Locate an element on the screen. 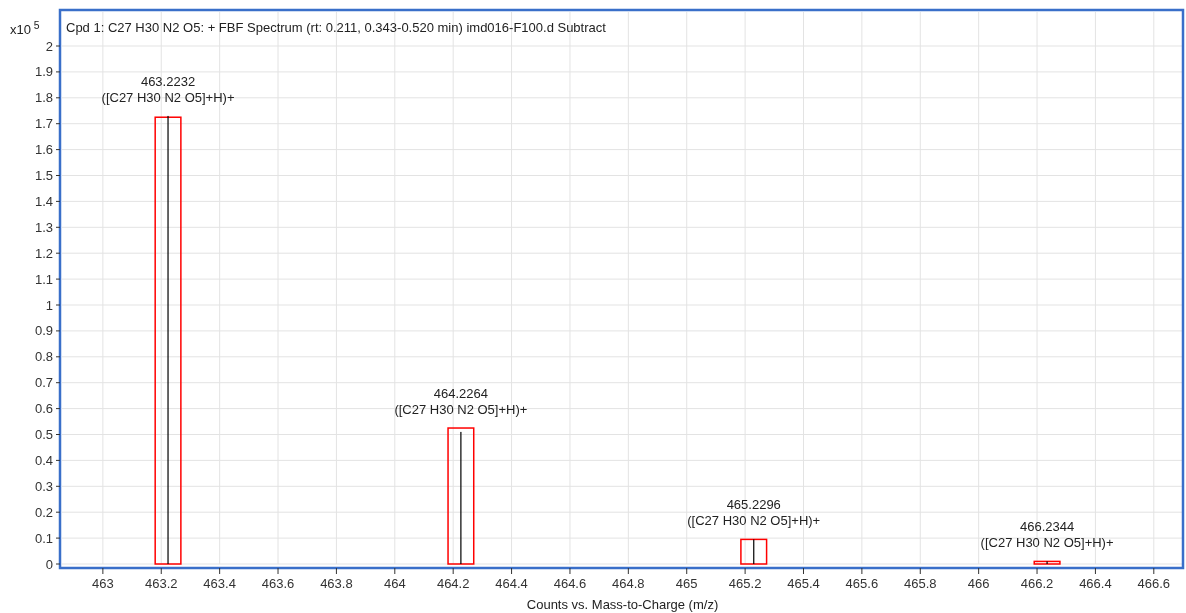  x-tick-label: 463.2 is located at coordinates (161, 583).